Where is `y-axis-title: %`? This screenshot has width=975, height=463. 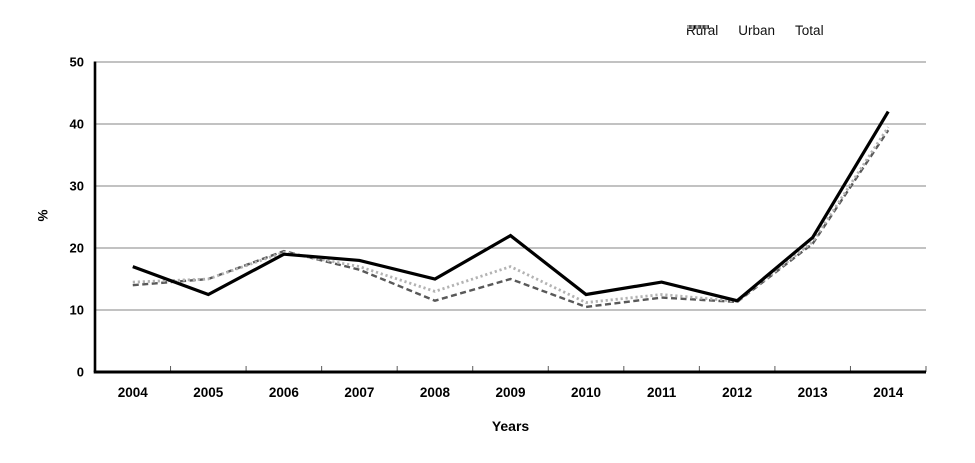 y-axis-title: % is located at coordinates (43, 215).